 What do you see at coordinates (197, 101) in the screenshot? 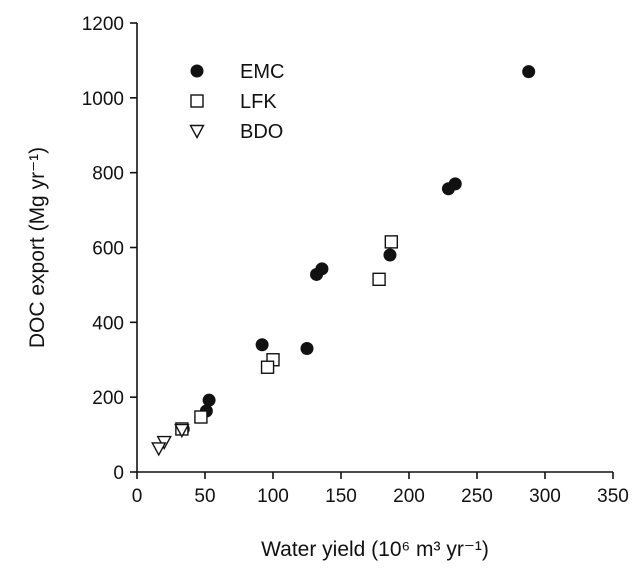
I see `legend-marker-lfk` at bounding box center [197, 101].